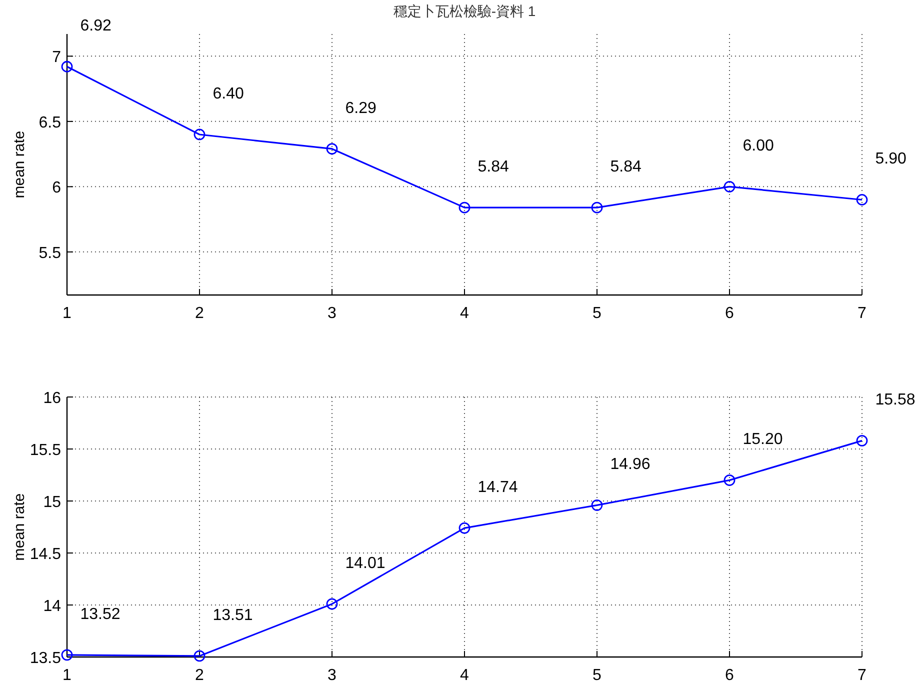 This screenshot has width=920, height=687. I want to click on y-tick-label: 6.5, so click(50, 123).